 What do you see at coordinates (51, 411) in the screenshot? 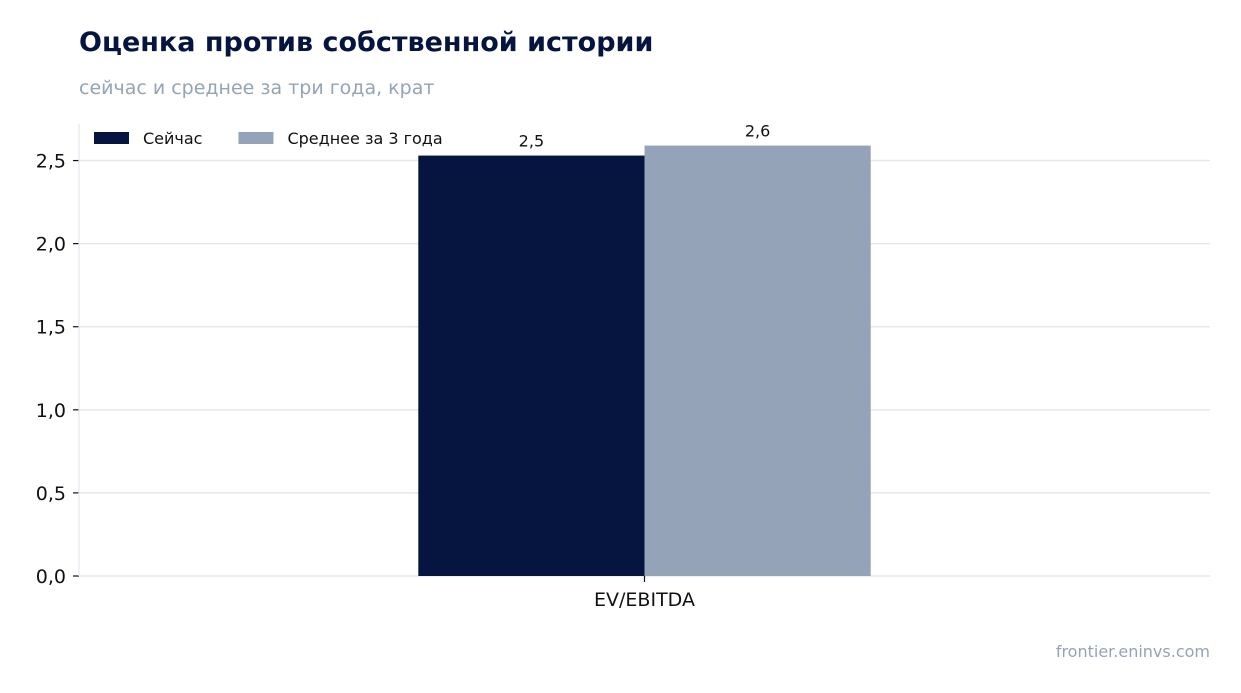
I see `y-tick-label: 1,0` at bounding box center [51, 411].